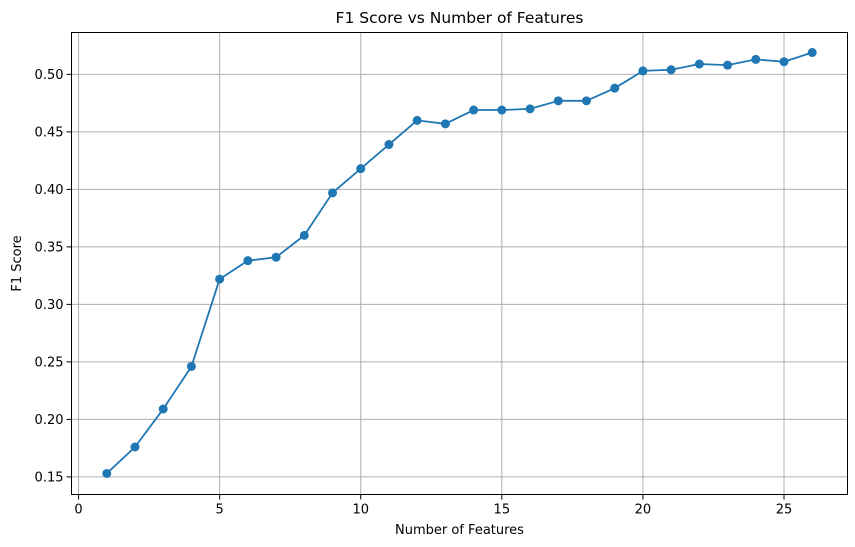  Describe the element at coordinates (784, 510) in the screenshot. I see `x-tick-label: 25` at that location.